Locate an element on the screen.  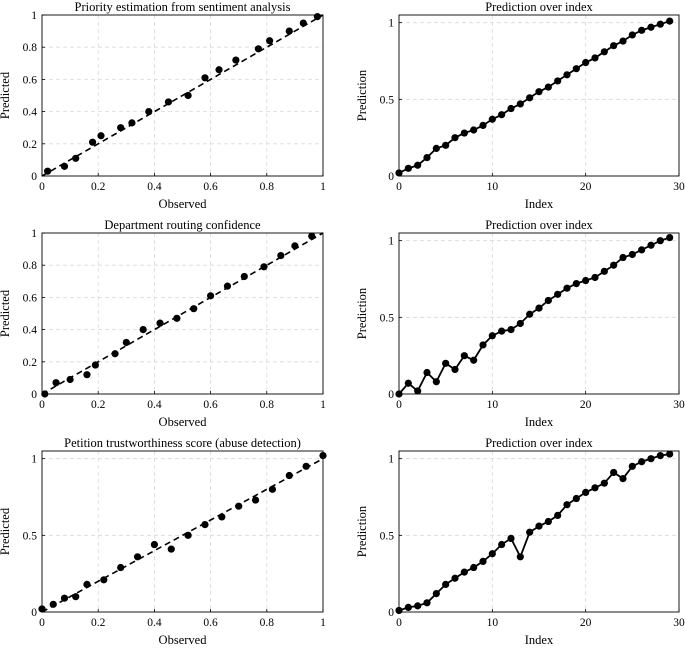
y-tick-label: 0.5 is located at coordinates (387, 318).